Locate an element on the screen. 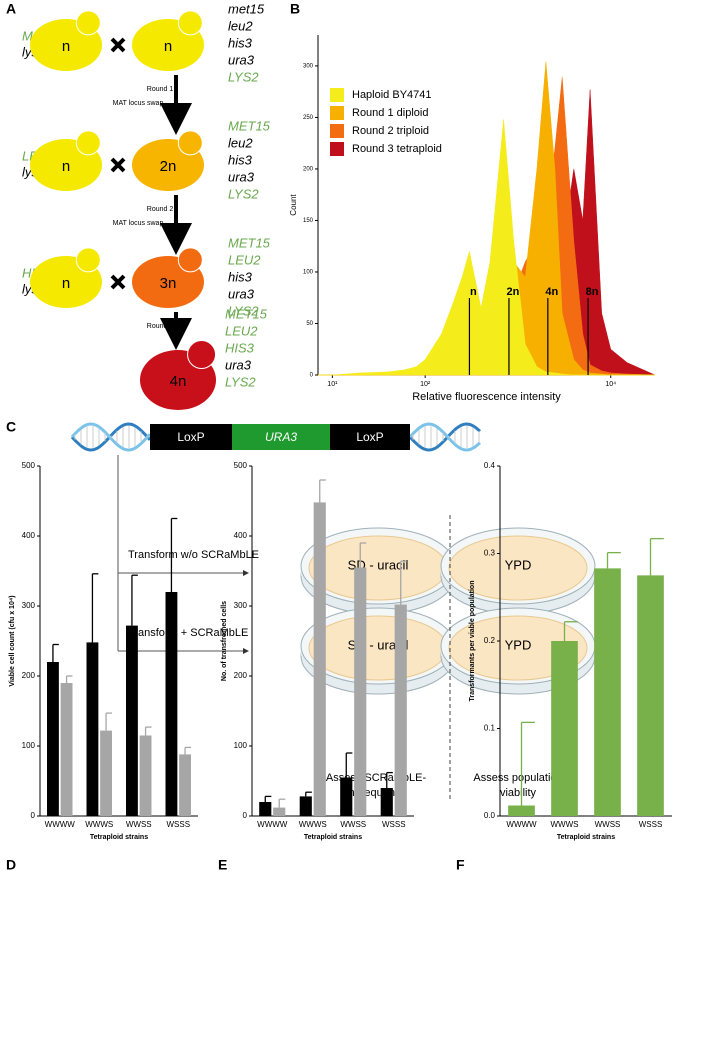 The image size is (701, 1041). round-label: Round 1 is located at coordinates (160, 89).